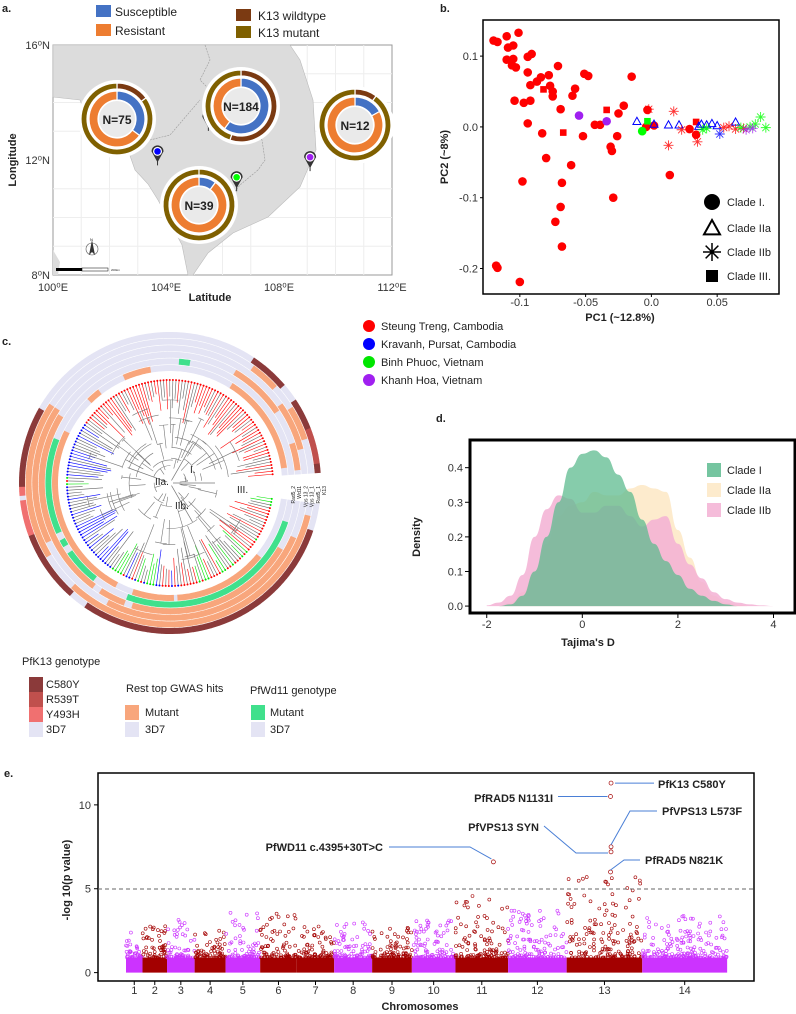  Describe the element at coordinates (132, 729) in the screenshot. I see `gwas-legend-swatch` at that location.